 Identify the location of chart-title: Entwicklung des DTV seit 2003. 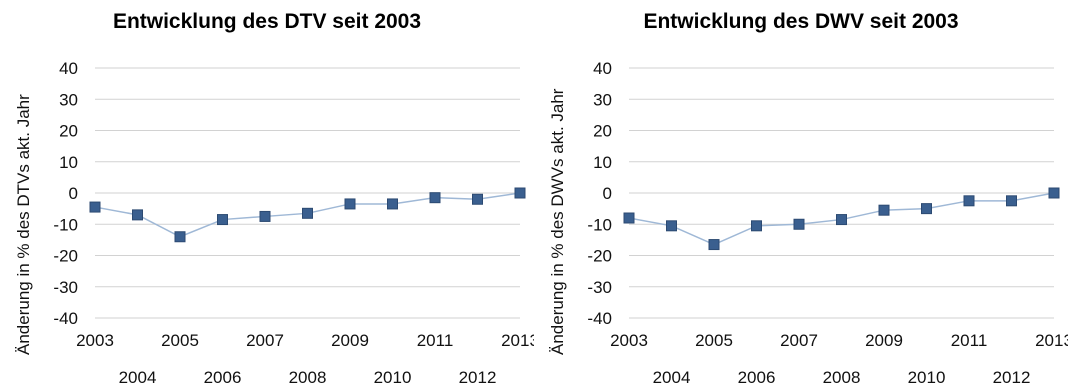
(267, 21).